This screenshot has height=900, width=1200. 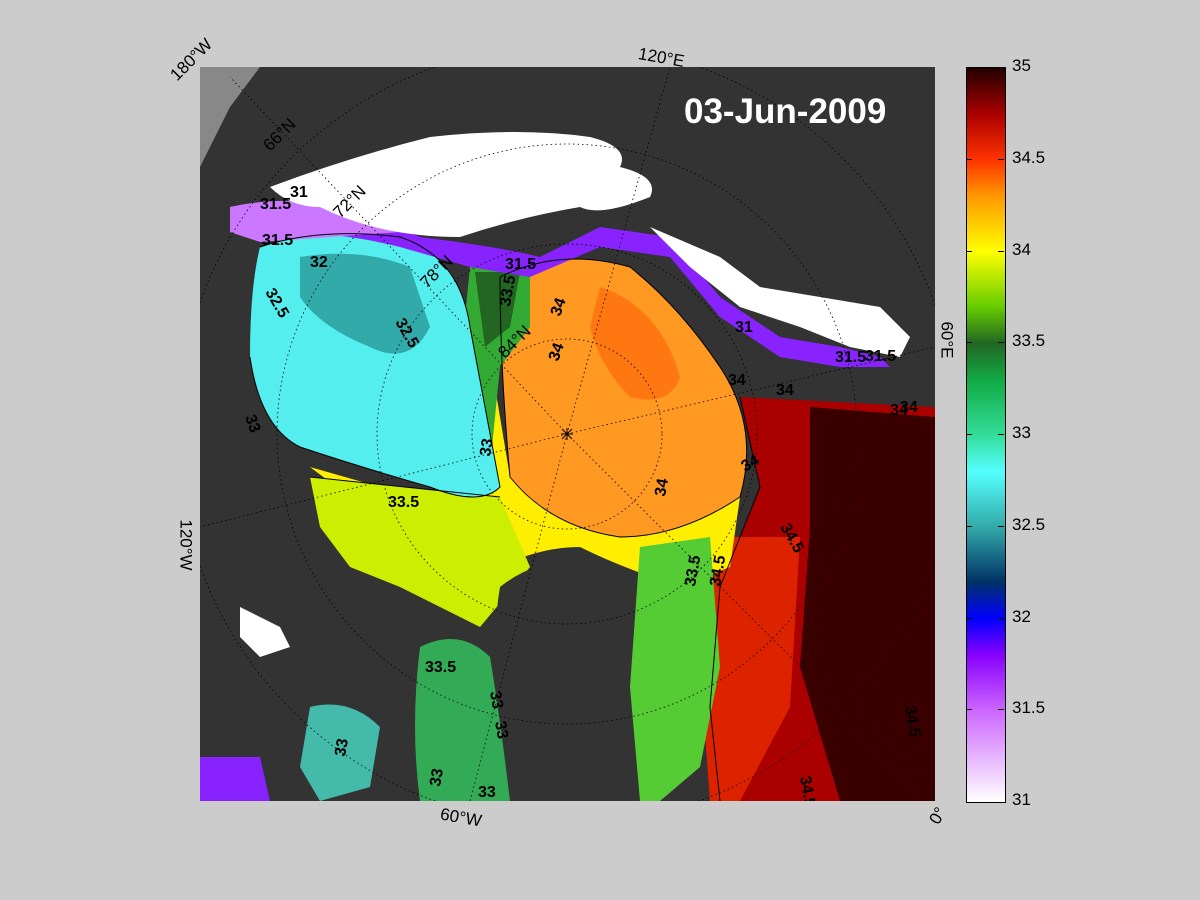 What do you see at coordinates (675, 669) in the screenshot?
I see `fram-strait-water` at bounding box center [675, 669].